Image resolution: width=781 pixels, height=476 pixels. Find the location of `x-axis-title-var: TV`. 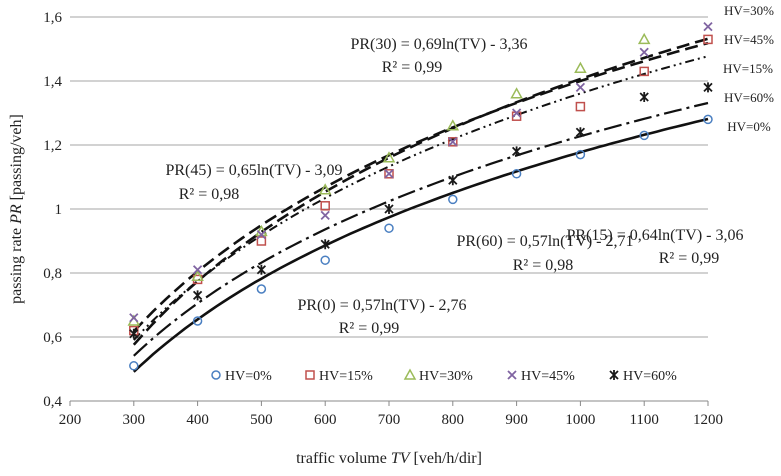

x-axis-title-var: TV is located at coordinates (401, 458).